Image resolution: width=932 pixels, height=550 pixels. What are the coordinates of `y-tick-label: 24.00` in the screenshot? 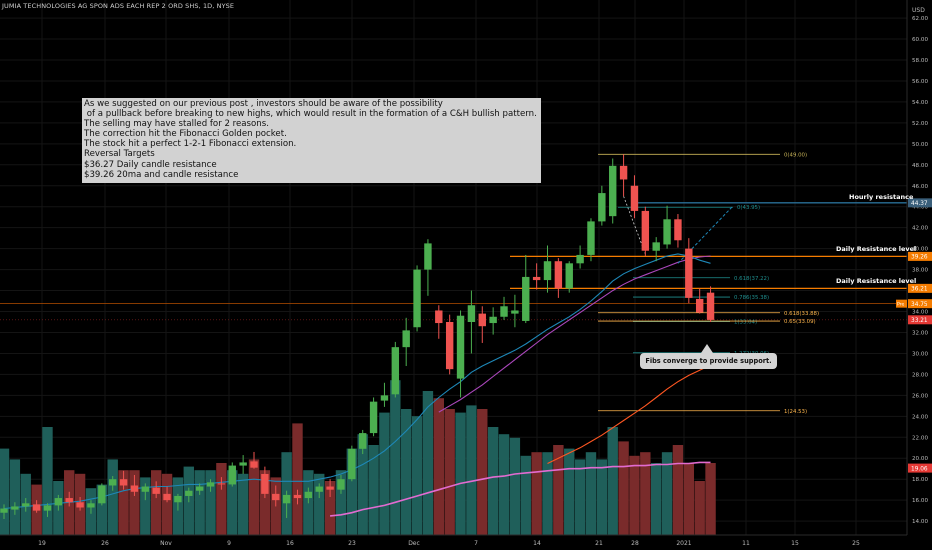 It's located at (920, 417).